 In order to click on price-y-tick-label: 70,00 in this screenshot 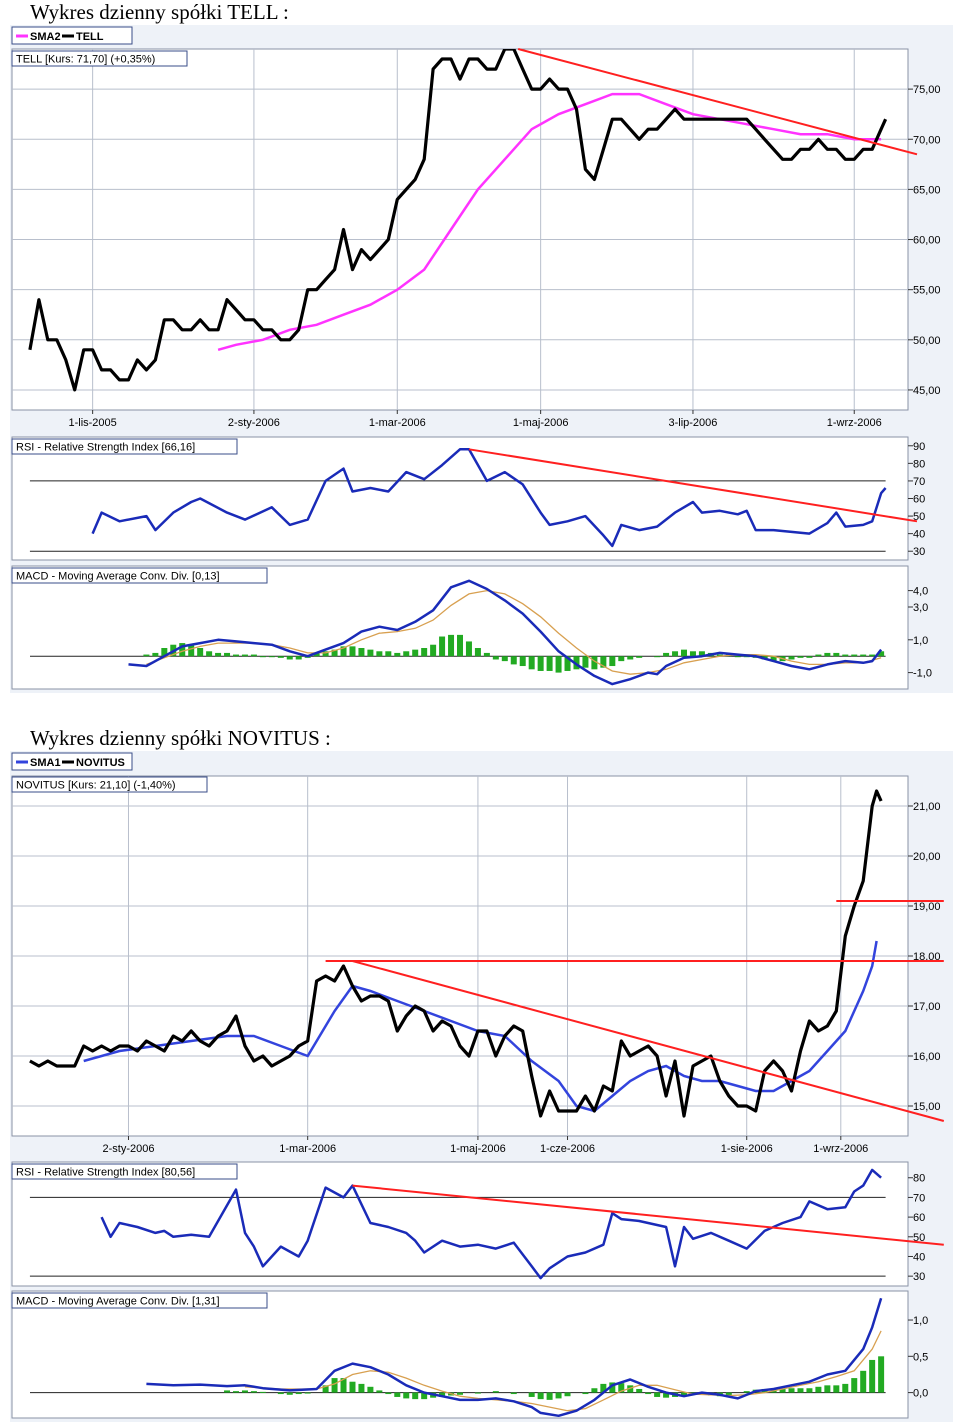, I will do `click(927, 140)`.